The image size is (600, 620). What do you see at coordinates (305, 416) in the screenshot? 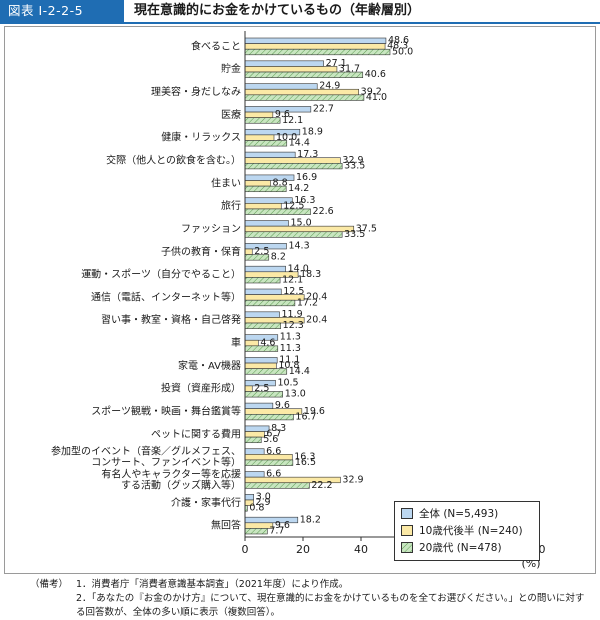
I see `data-label: 16.7` at bounding box center [305, 416].